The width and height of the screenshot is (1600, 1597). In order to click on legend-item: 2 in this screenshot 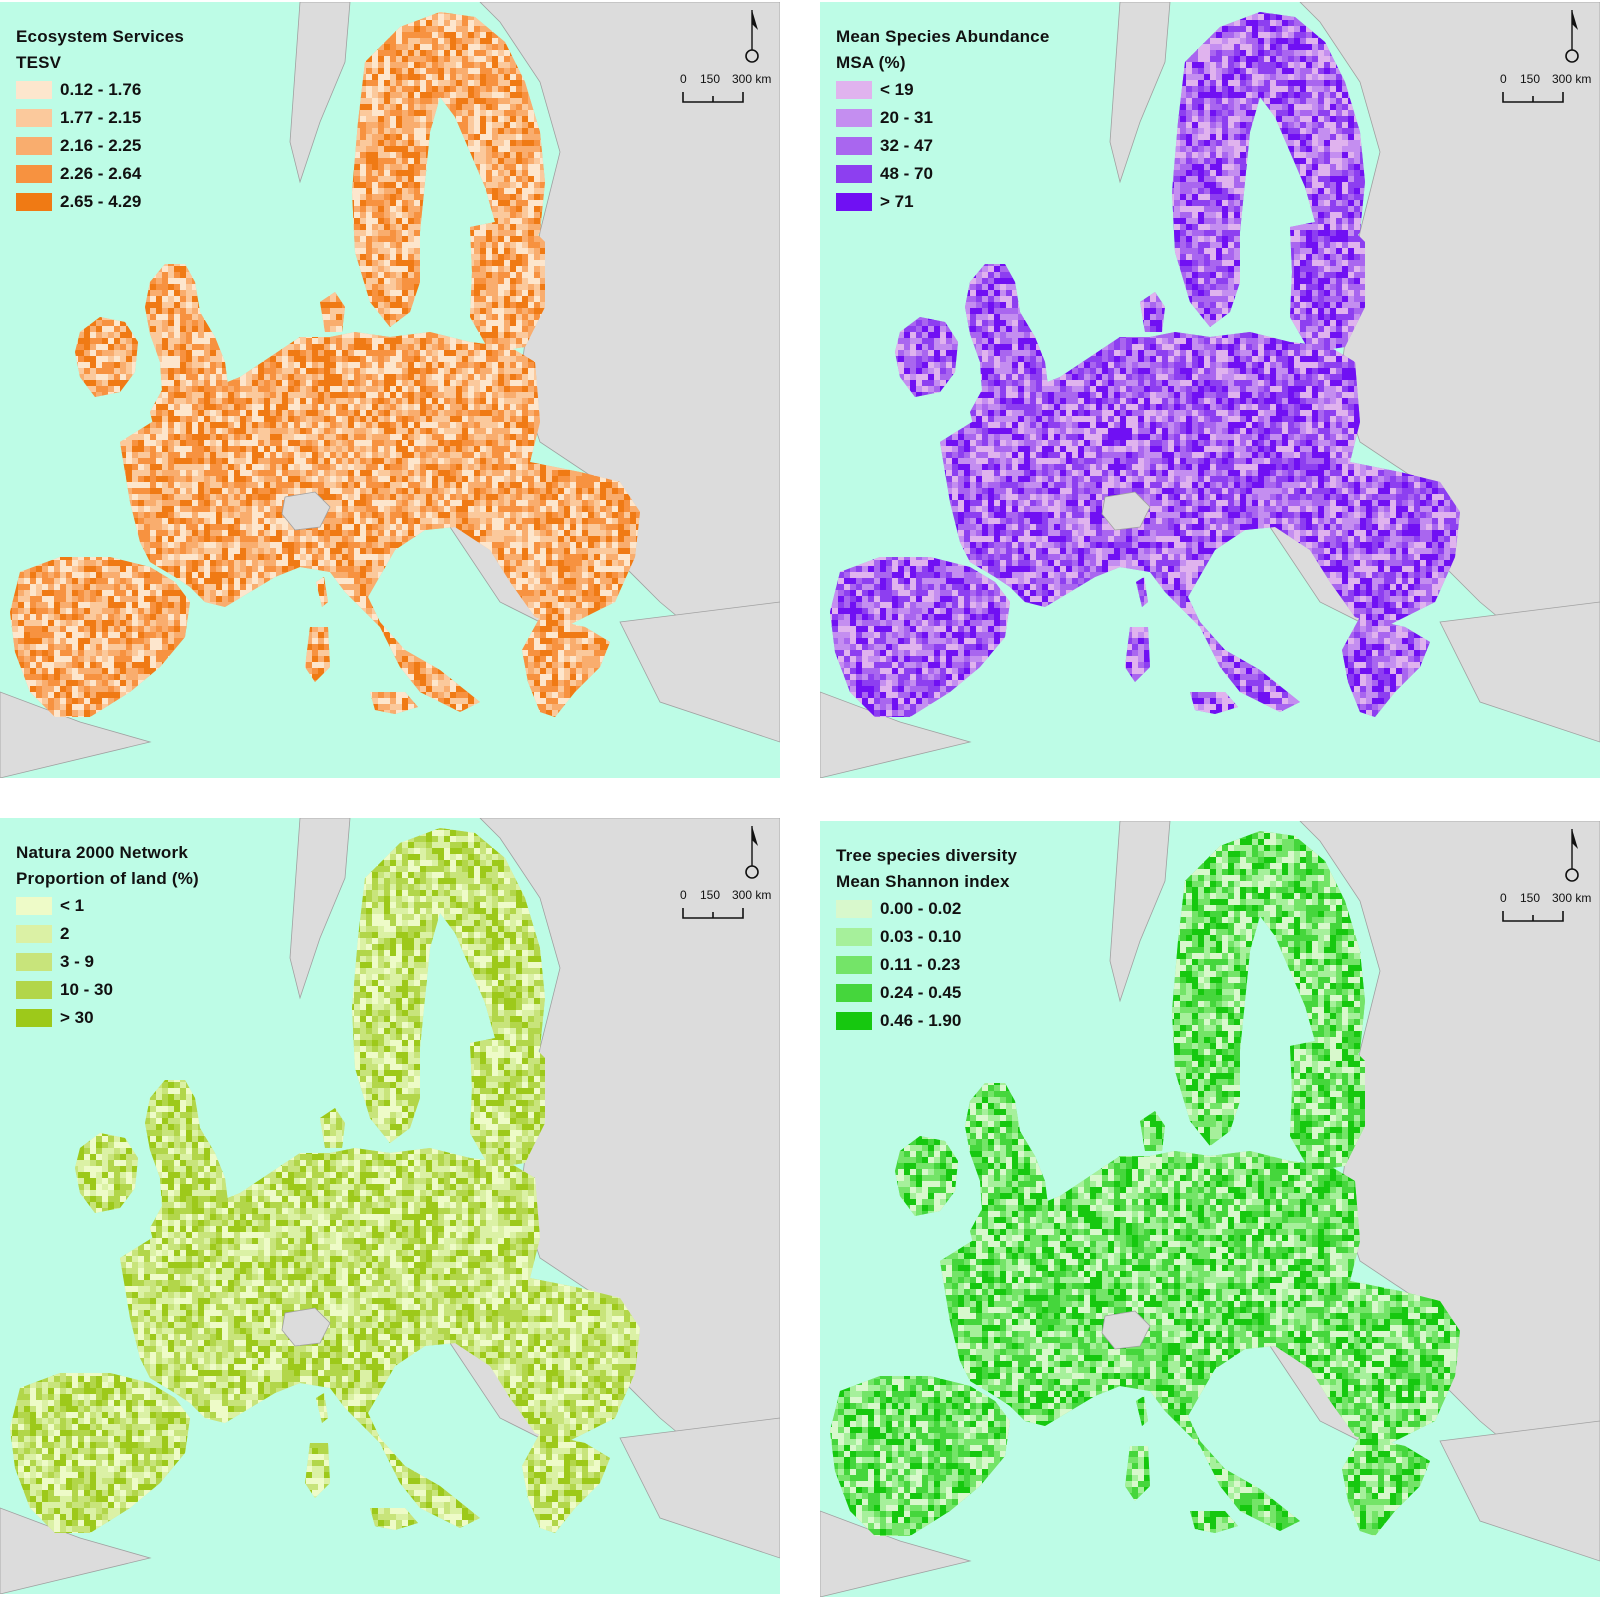, I will do `click(107, 934)`.